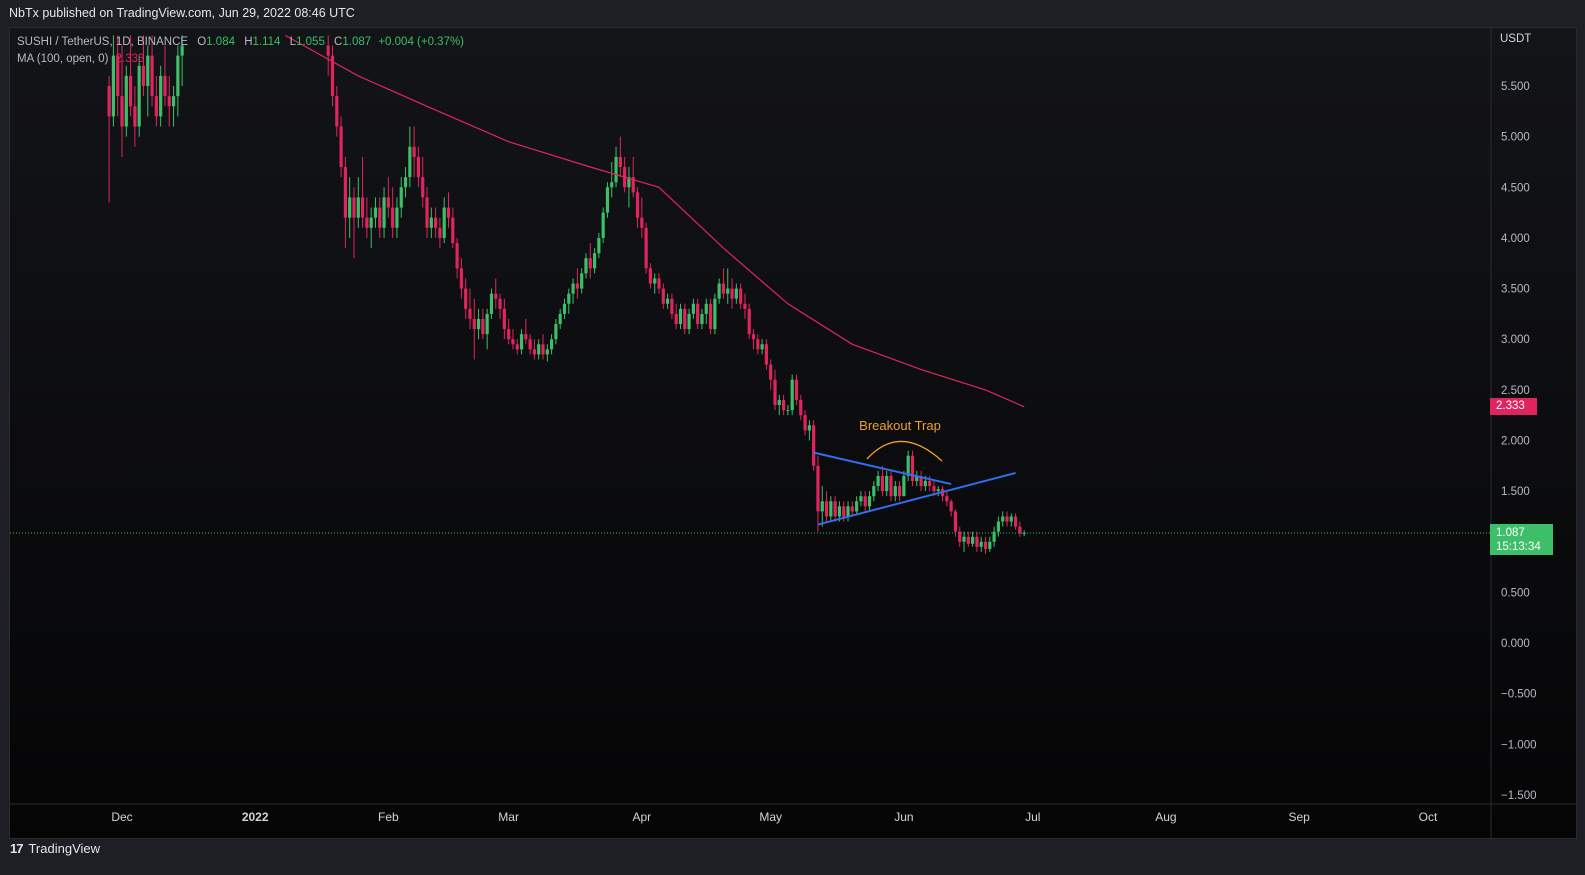 The image size is (1585, 875). I want to click on trendline-lower, so click(916, 498).